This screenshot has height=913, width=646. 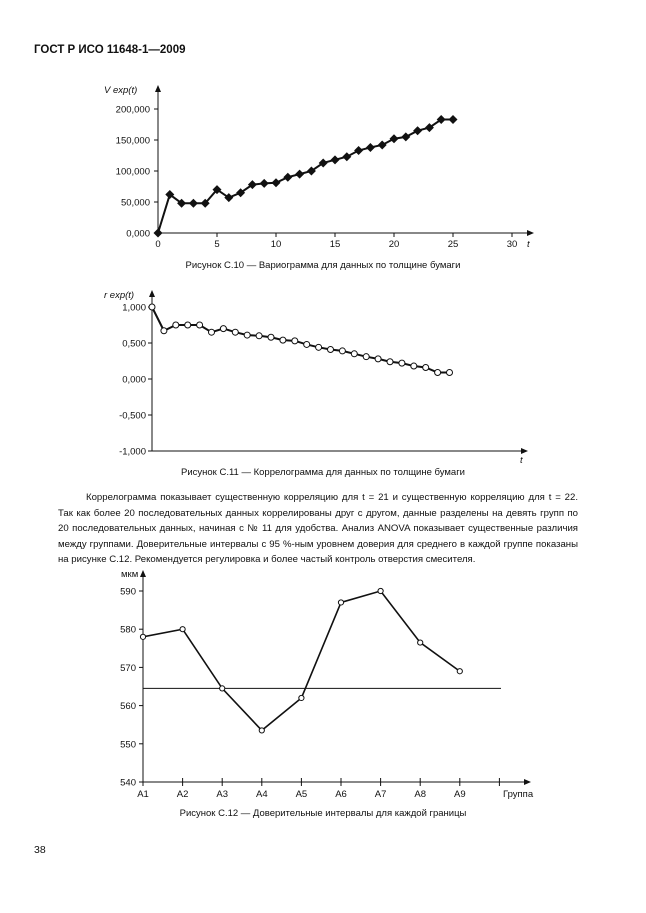 I want to click on y-axis-label: мкм, so click(x=129, y=574).